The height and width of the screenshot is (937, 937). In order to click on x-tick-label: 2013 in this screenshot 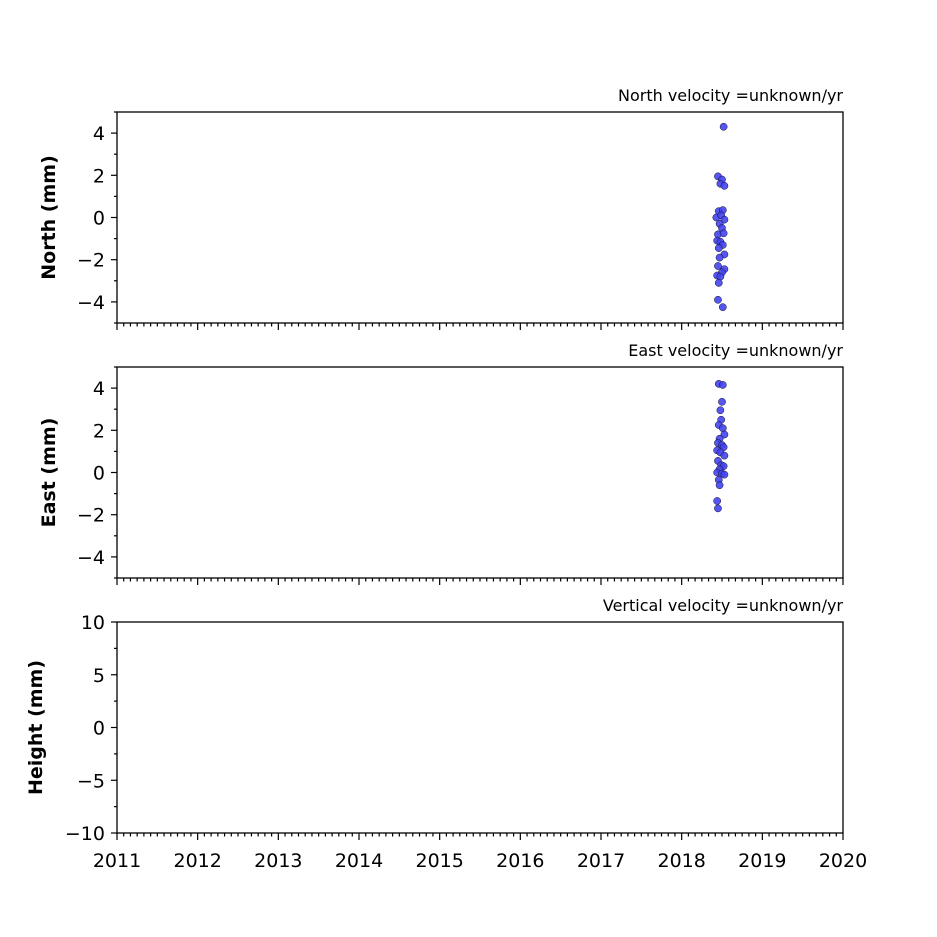, I will do `click(278, 861)`.